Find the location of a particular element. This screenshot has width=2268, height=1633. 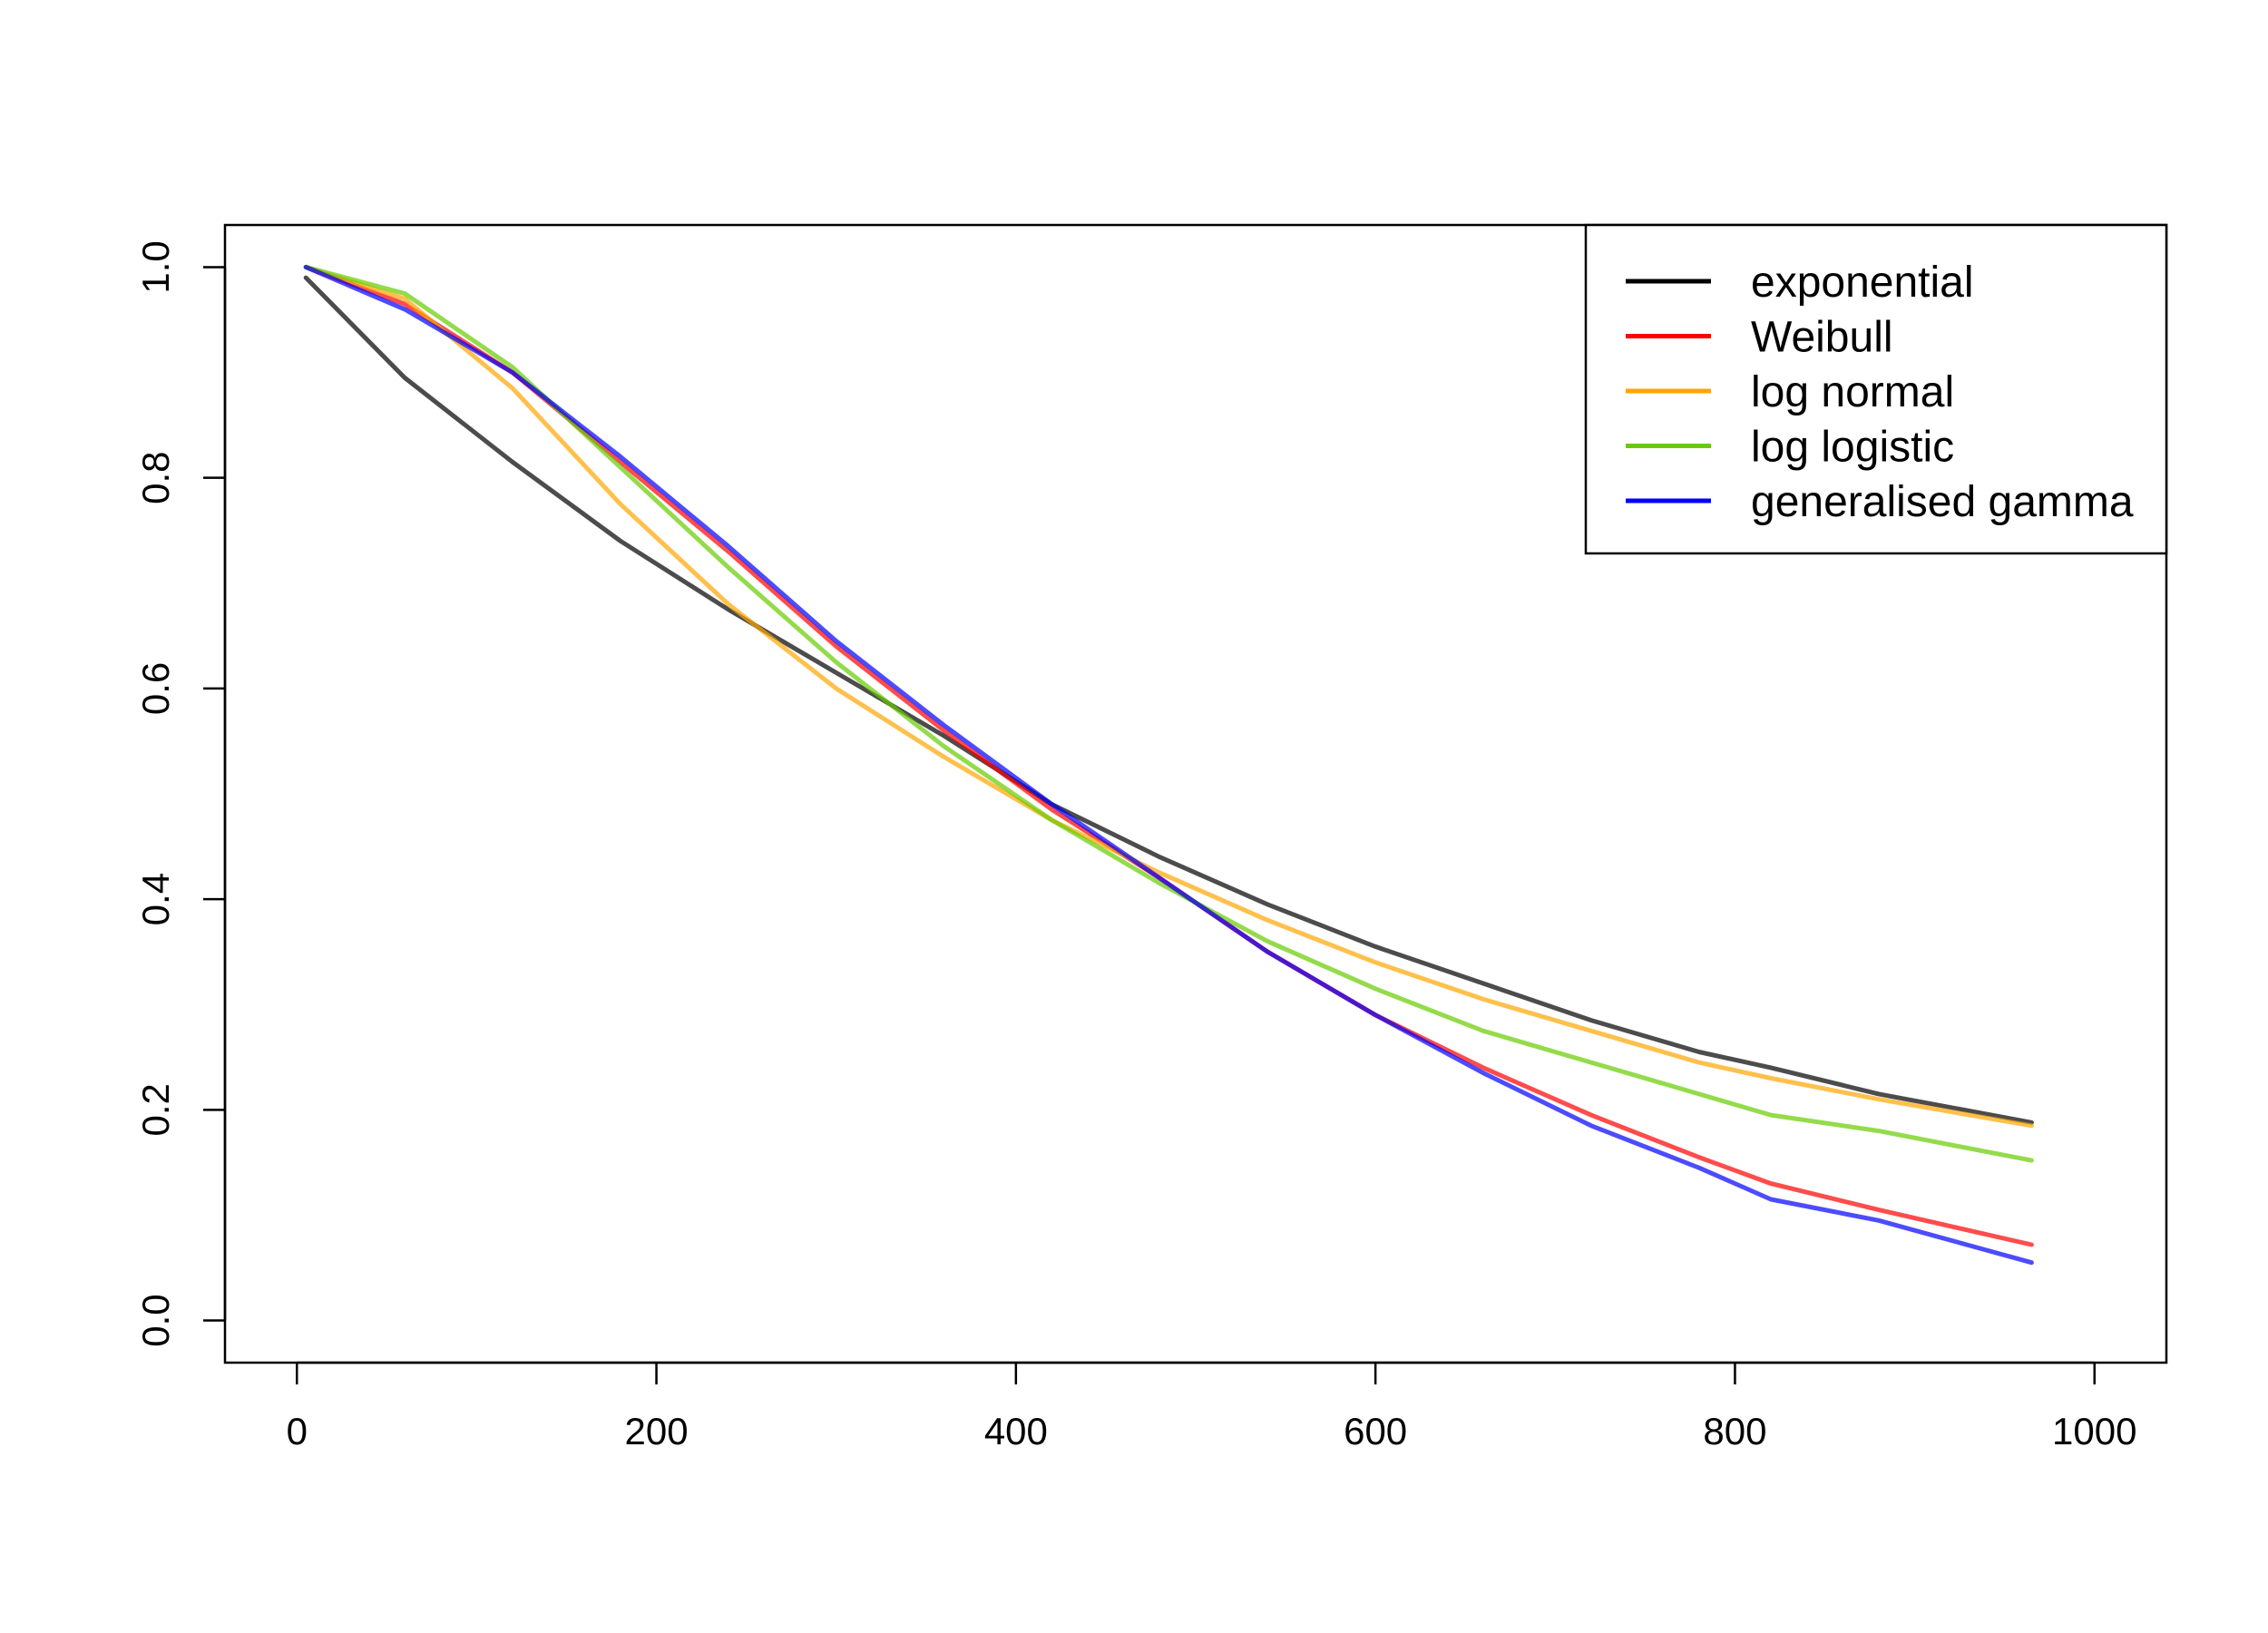

x-tick-label: 800 is located at coordinates (1734, 1431).